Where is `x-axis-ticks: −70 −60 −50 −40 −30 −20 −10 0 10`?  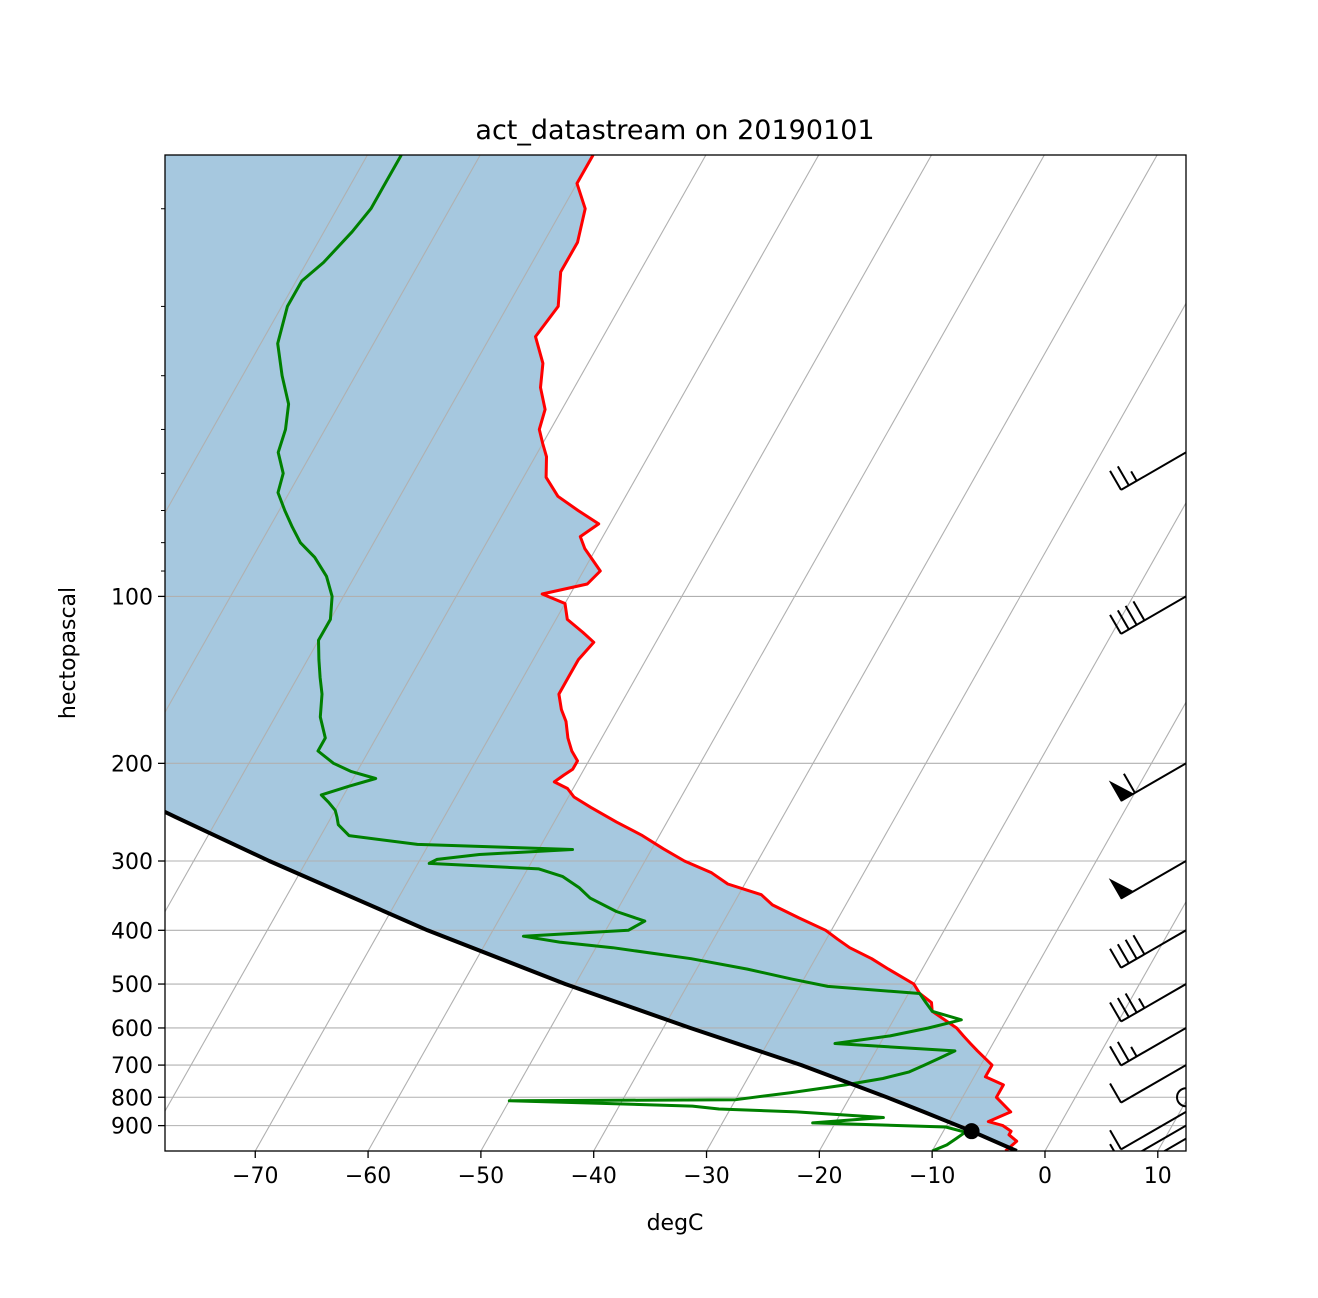 x-axis-ticks: −70 −60 −50 −40 −30 −20 −10 0 10 is located at coordinates (702, 1170).